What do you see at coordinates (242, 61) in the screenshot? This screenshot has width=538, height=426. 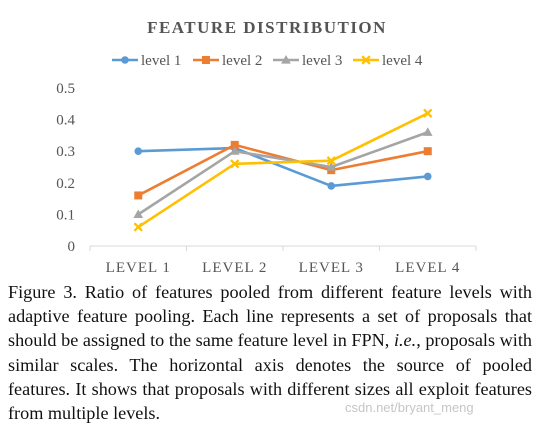 I see `legend-label: level 2` at bounding box center [242, 61].